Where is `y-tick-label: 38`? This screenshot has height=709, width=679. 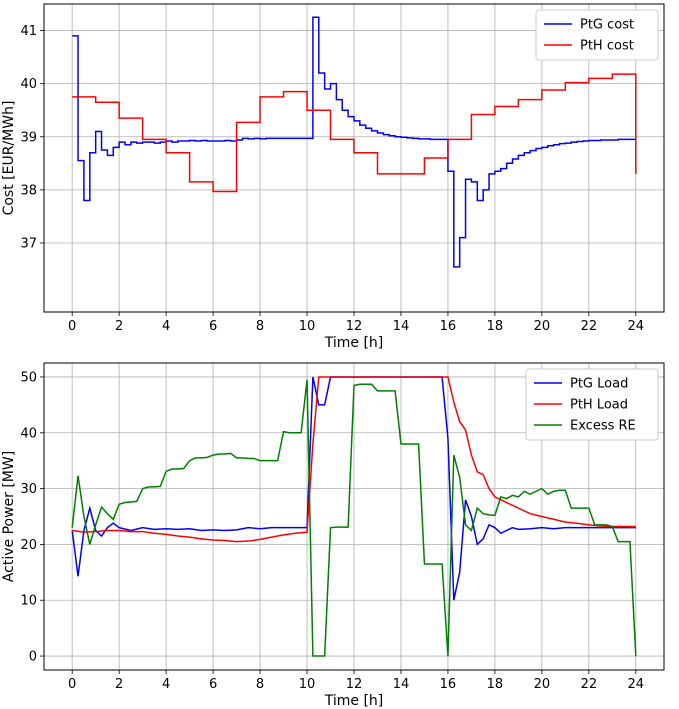 y-tick-label: 38 is located at coordinates (28, 190).